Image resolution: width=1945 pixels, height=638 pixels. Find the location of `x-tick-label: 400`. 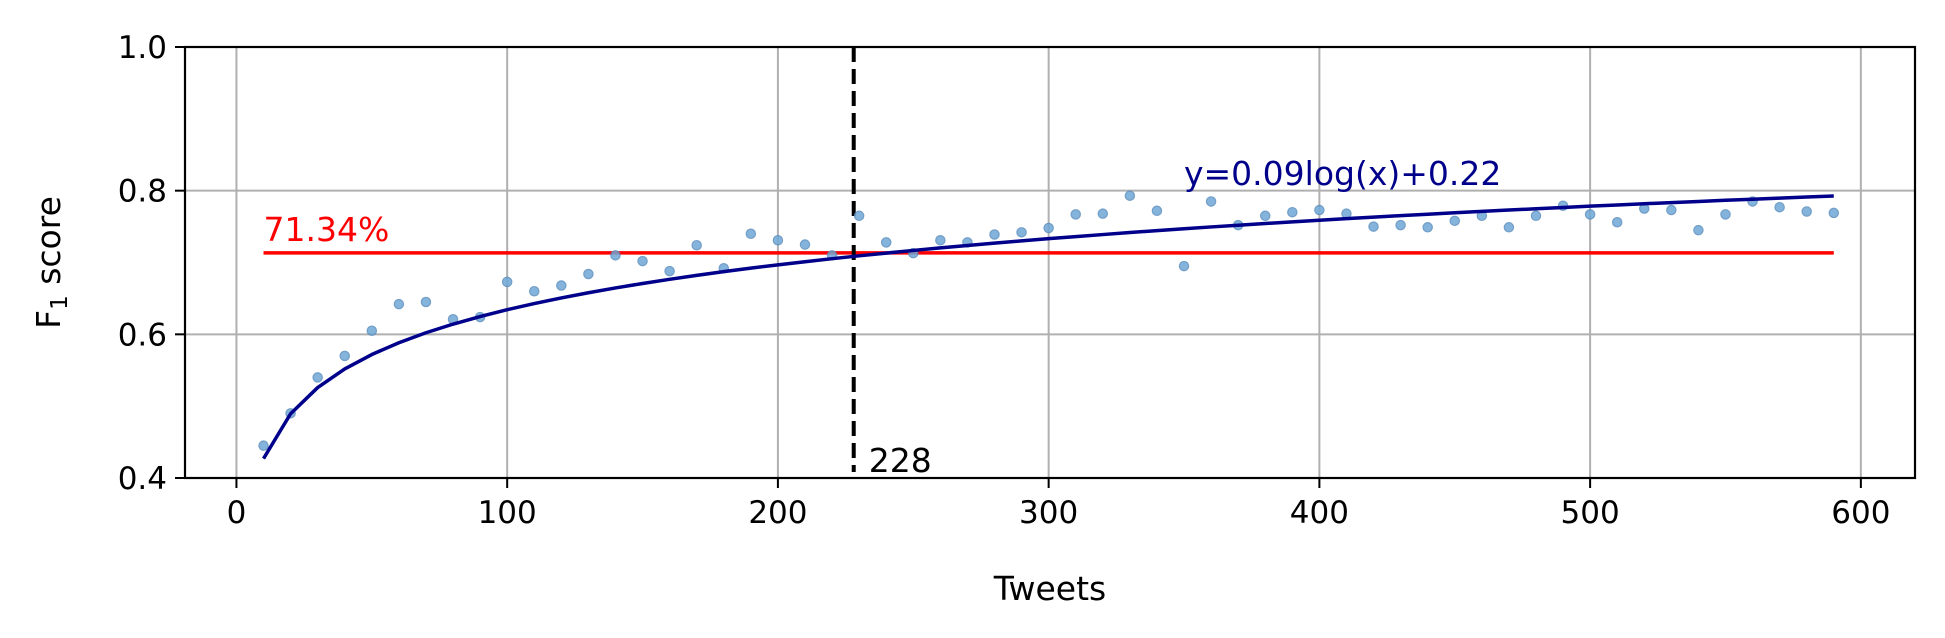

x-tick-label: 400 is located at coordinates (1319, 513).